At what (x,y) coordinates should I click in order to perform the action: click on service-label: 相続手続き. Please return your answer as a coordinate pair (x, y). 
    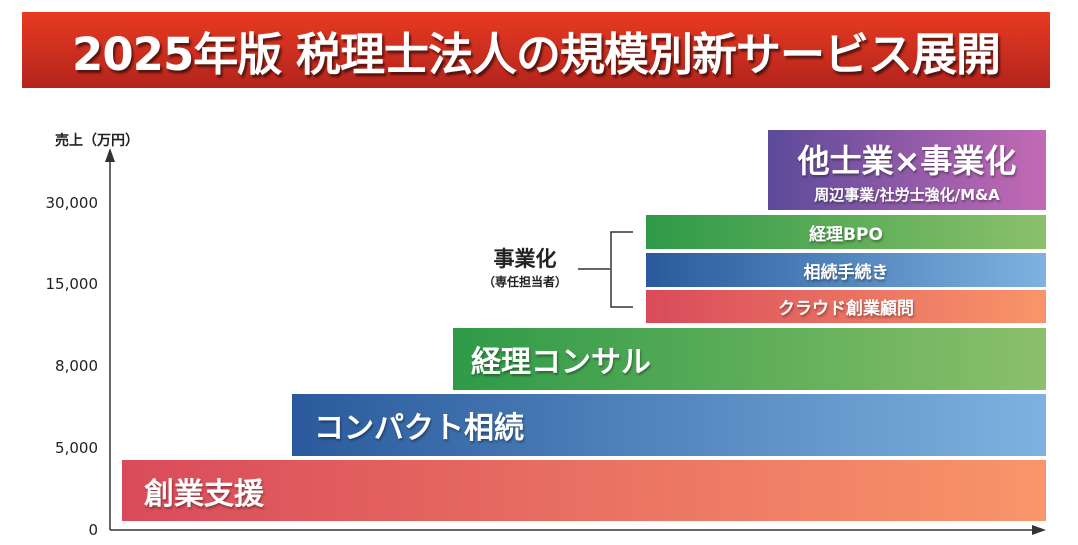
    Looking at the image, I should click on (846, 272).